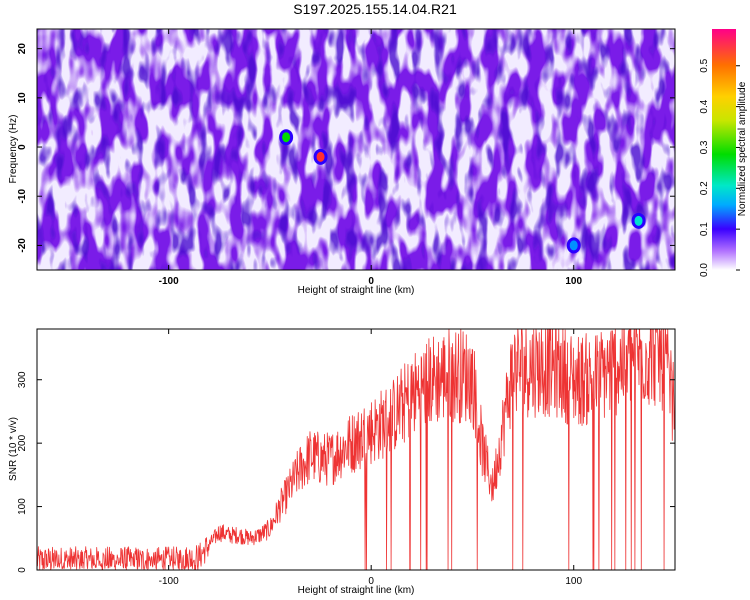 The image size is (750, 600). I want to click on heatmap-y-label: Frequency (Hz), so click(13, 149).